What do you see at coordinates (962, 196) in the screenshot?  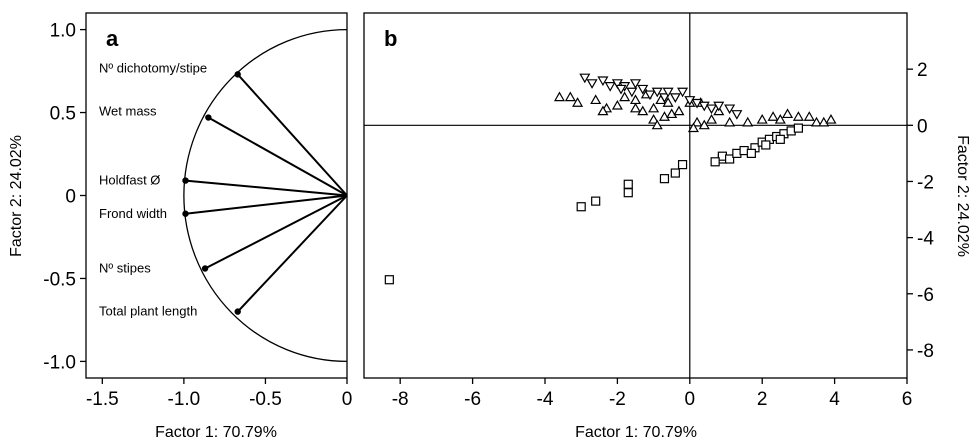 I see `panel-b-y-axis-title: Factor 2: 24.02%` at bounding box center [962, 196].